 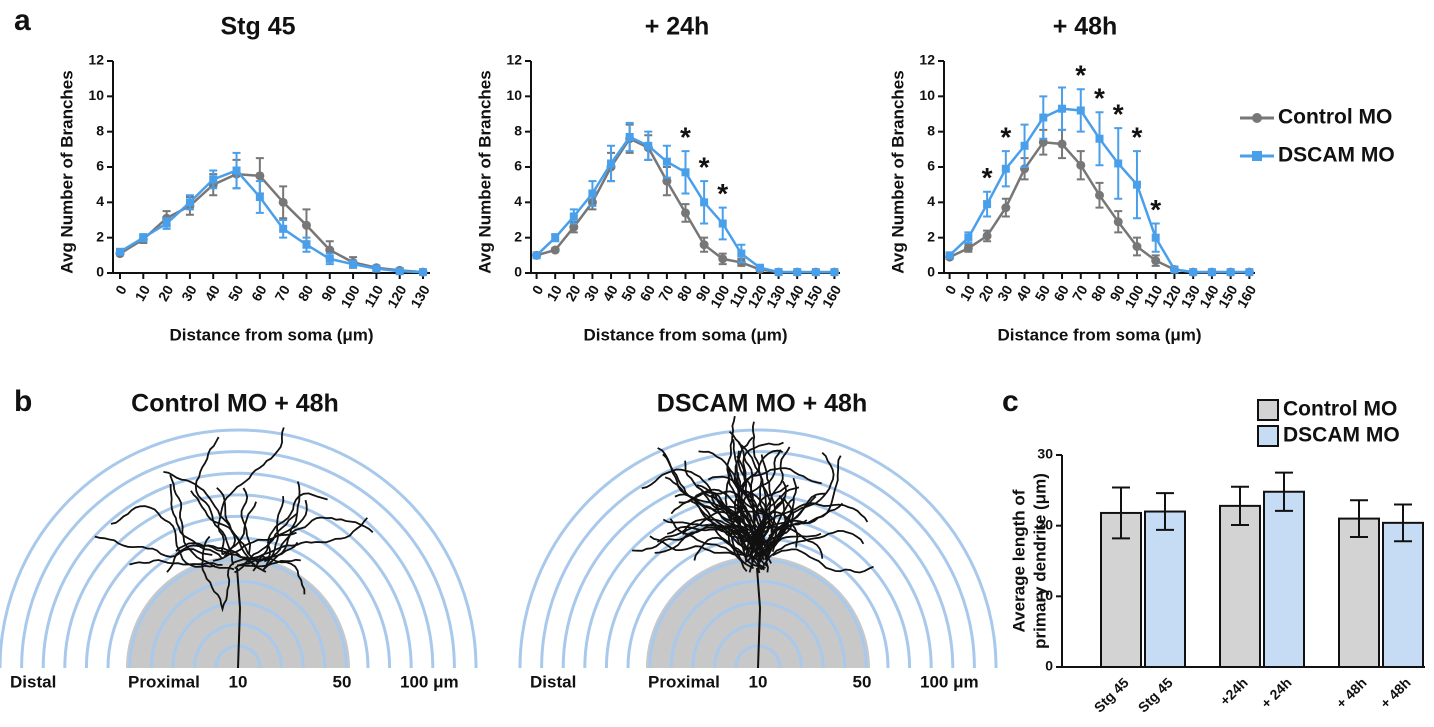 I want to click on x-tick-label: 30, so click(x=189, y=293).